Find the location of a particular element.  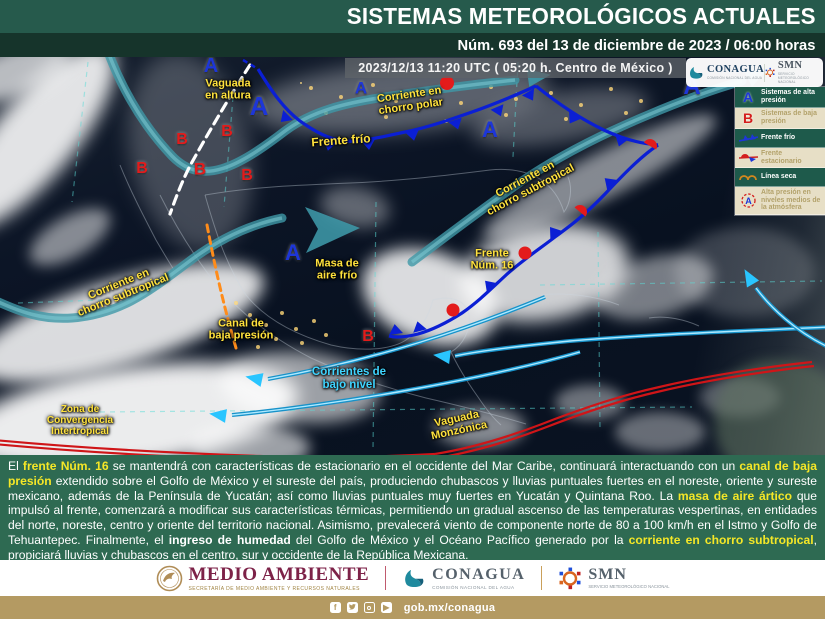

legend-item-high-pressure-a: A Sistemas de alta presión is located at coordinates (780, 97).